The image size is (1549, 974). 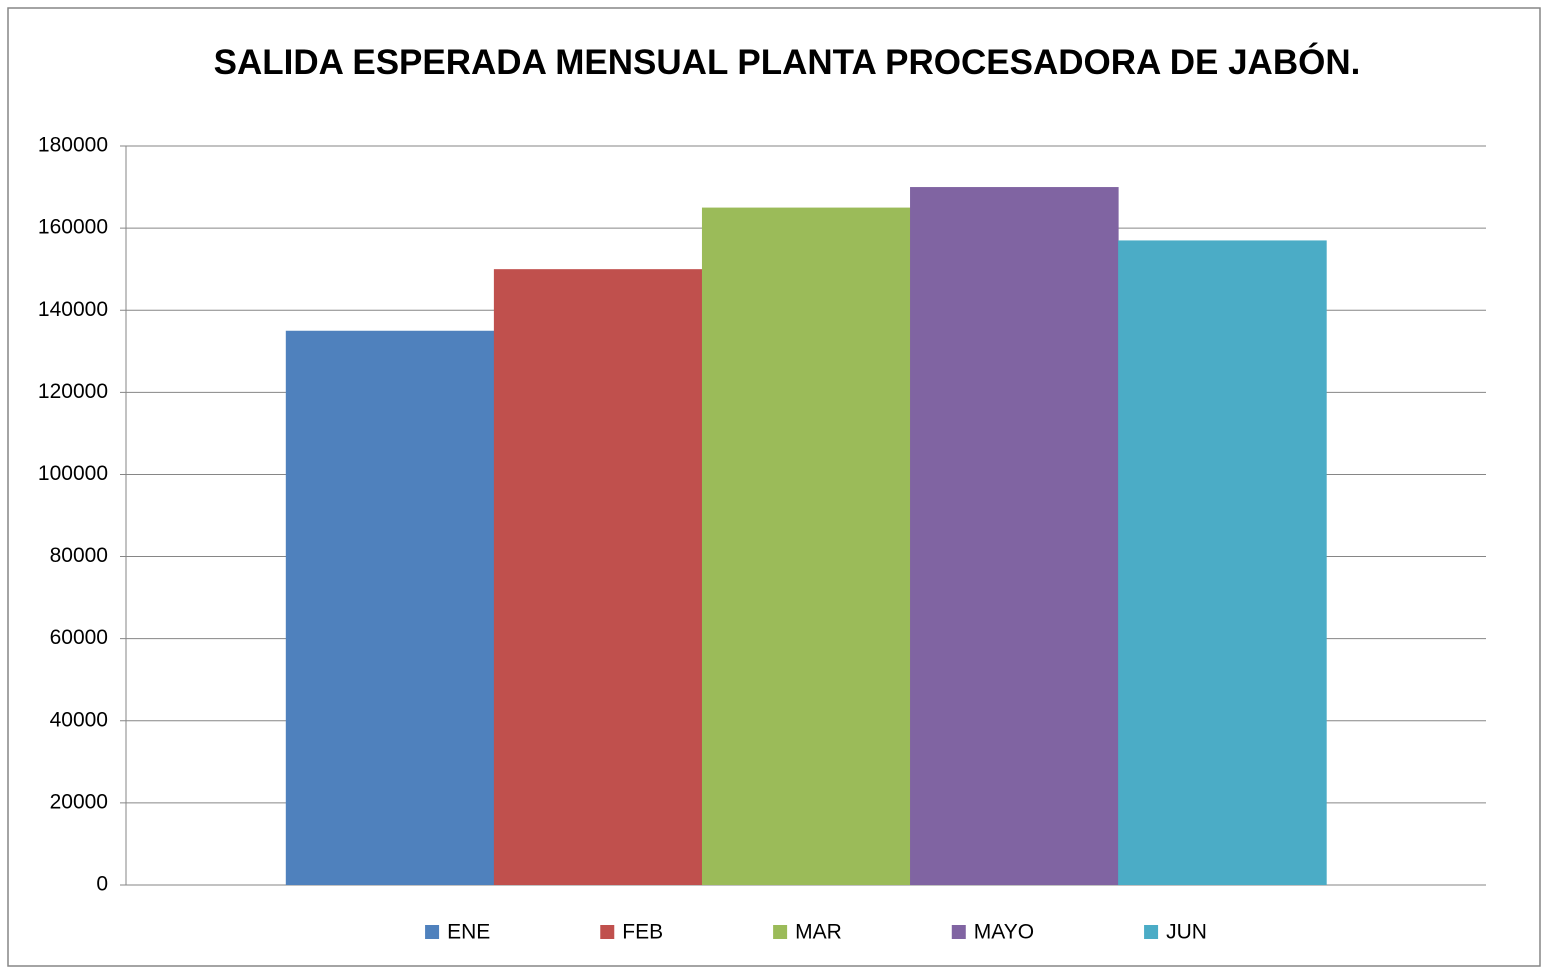 I want to click on y-tick-label: 80000, so click(x=79, y=555).